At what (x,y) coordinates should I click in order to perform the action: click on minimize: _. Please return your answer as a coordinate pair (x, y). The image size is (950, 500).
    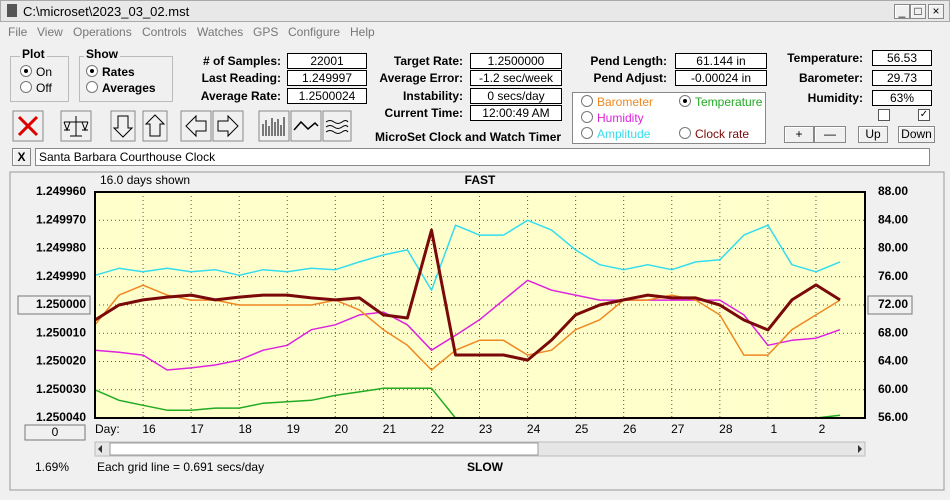
    Looking at the image, I should click on (902, 11).